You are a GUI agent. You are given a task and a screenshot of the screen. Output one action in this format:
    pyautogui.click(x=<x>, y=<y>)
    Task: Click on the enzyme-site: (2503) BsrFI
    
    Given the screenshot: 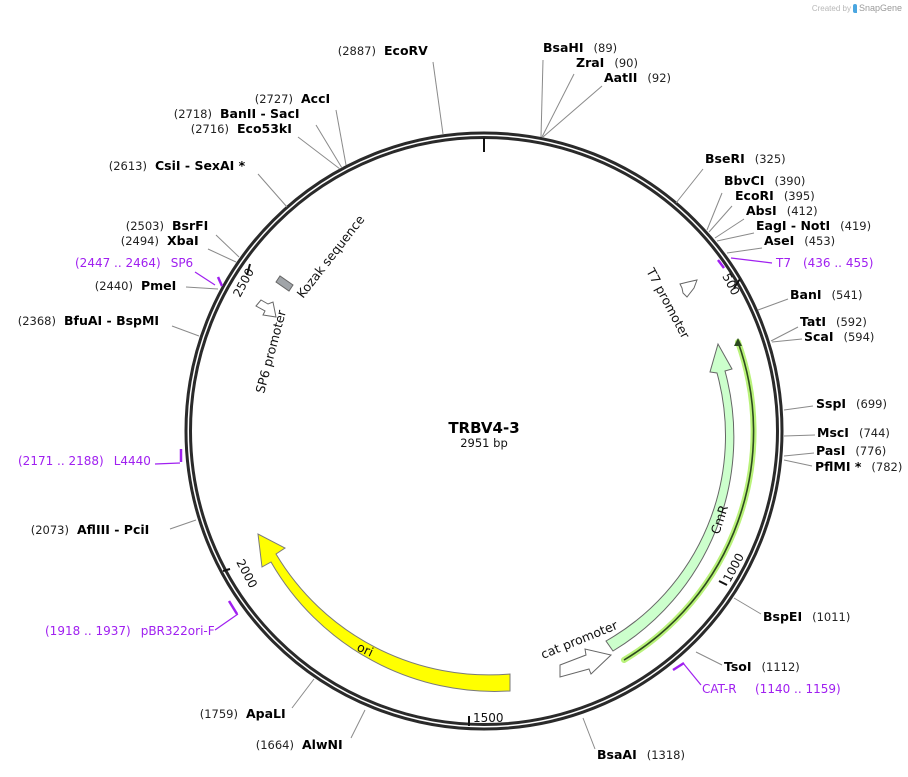 What is the action you would take?
    pyautogui.click(x=183, y=238)
    